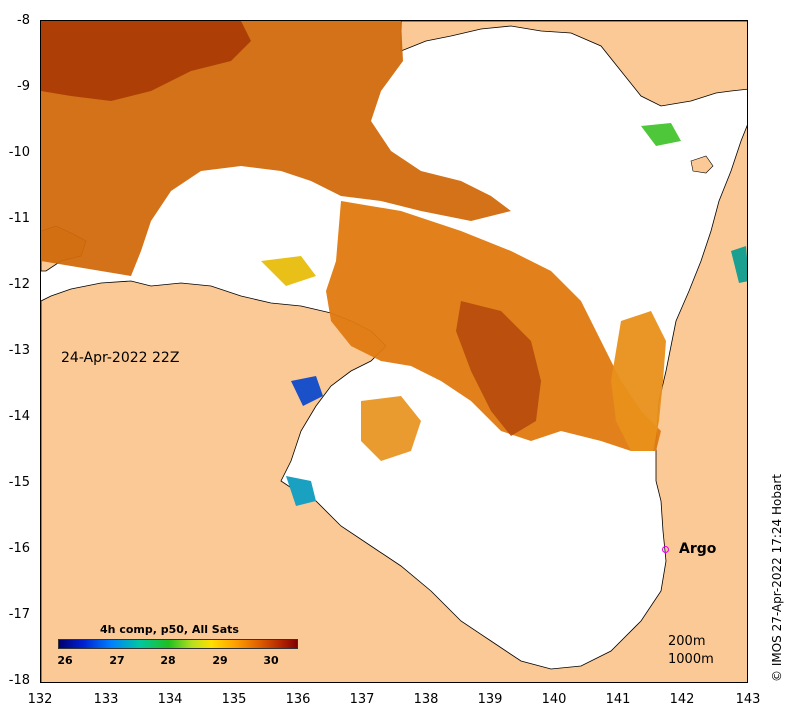 The image size is (792, 716). What do you see at coordinates (65, 660) in the screenshot?
I see `colorbar-tick: 26` at bounding box center [65, 660].